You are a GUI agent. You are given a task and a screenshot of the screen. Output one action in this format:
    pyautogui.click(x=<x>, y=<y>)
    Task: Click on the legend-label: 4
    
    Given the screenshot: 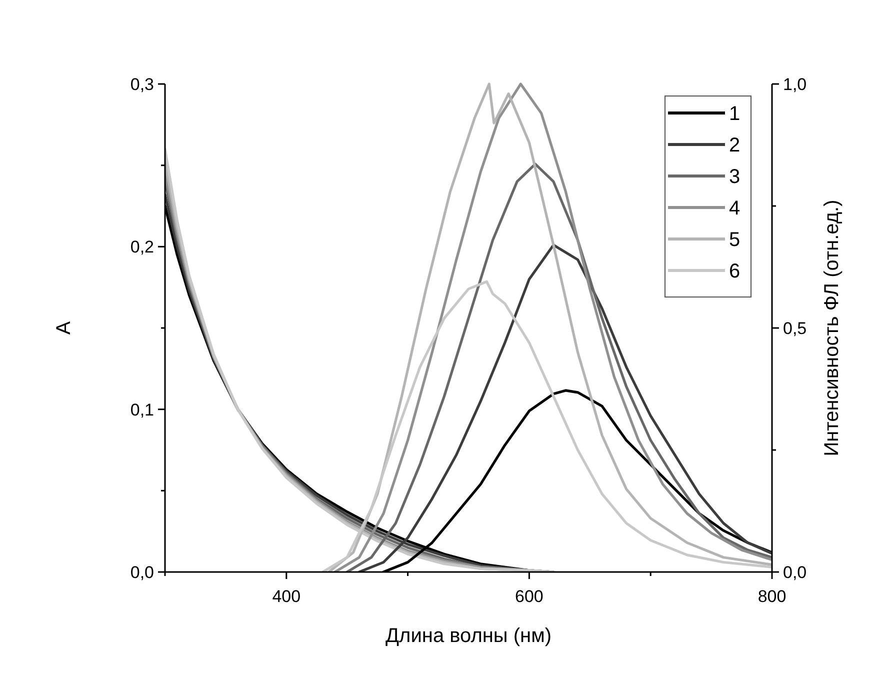 What is the action you would take?
    pyautogui.click(x=734, y=209)
    